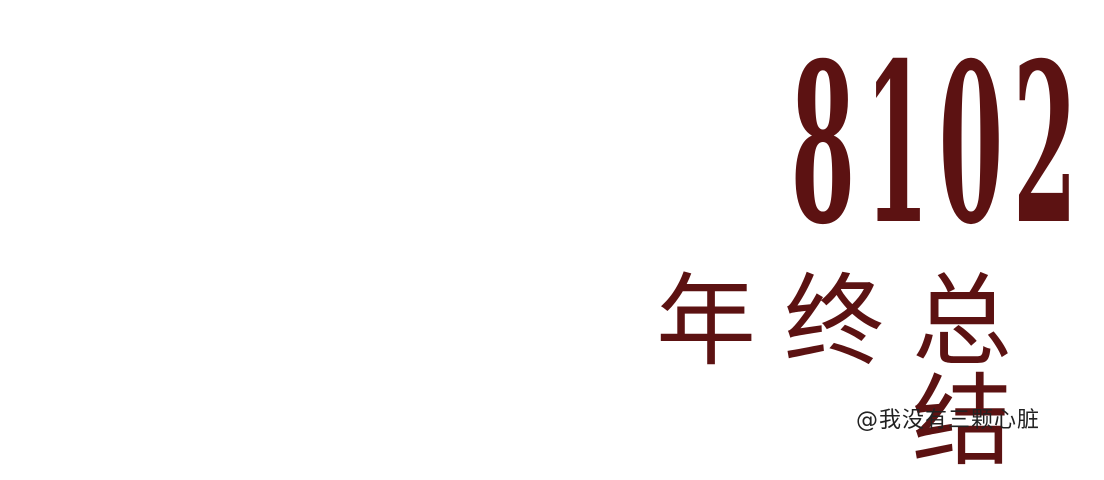 Image resolution: width=1104 pixels, height=480 pixels. Describe the element at coordinates (823, 143) in the screenshot. I see `year-digit-1: 8` at that location.